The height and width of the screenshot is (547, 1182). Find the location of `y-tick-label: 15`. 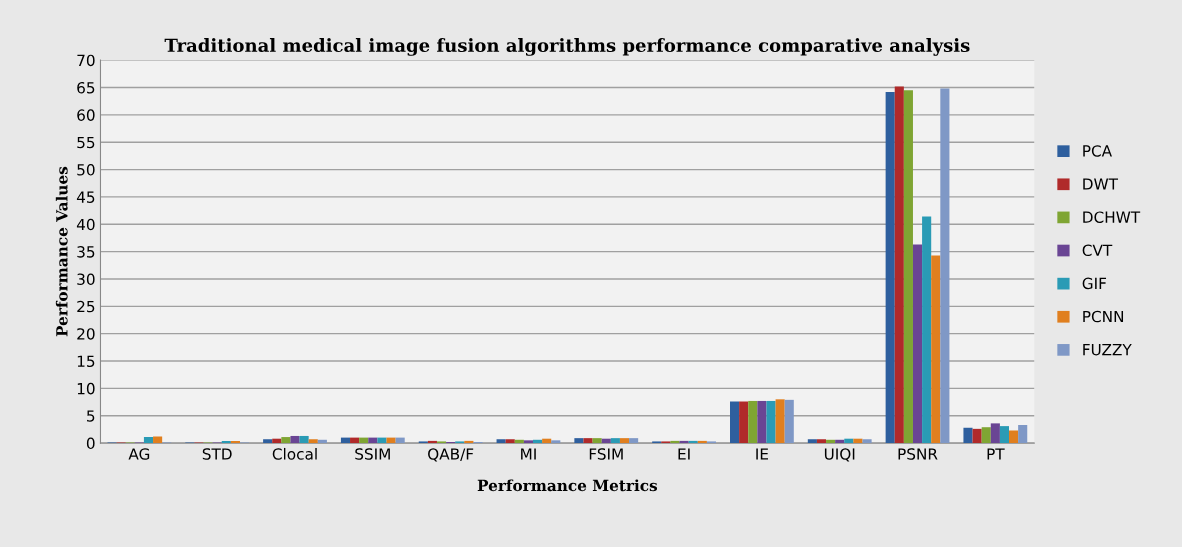

y-tick-label: 15 is located at coordinates (86, 361).